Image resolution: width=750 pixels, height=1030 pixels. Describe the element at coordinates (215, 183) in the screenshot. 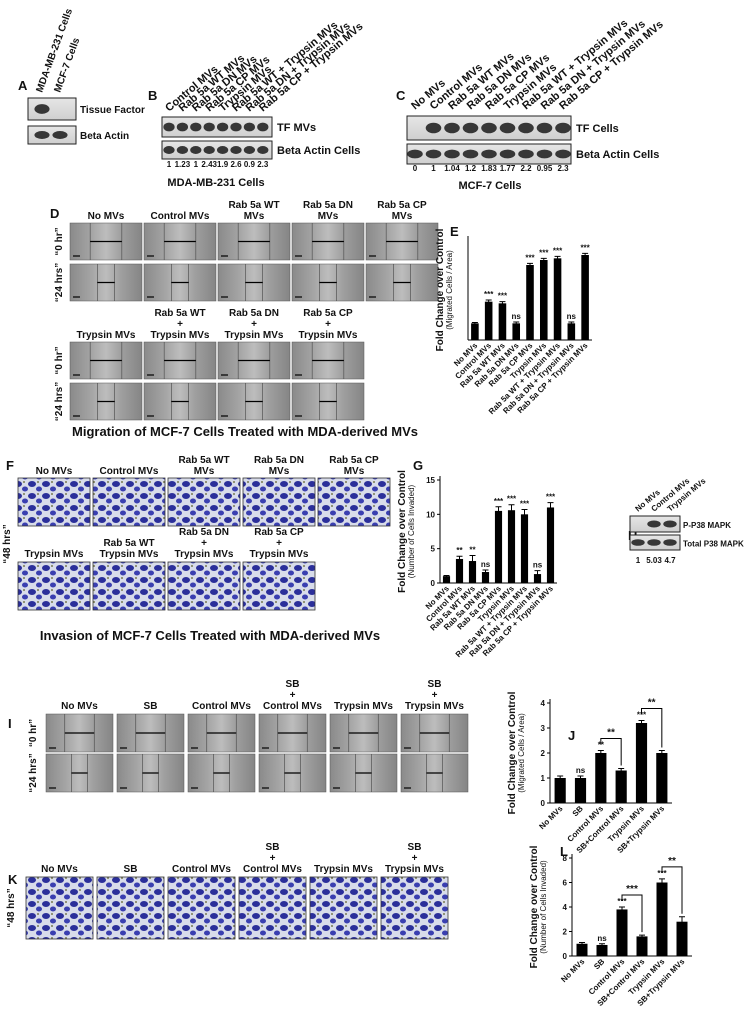

I see `cell-line-caption: MDA-MB-231 Cells` at that location.